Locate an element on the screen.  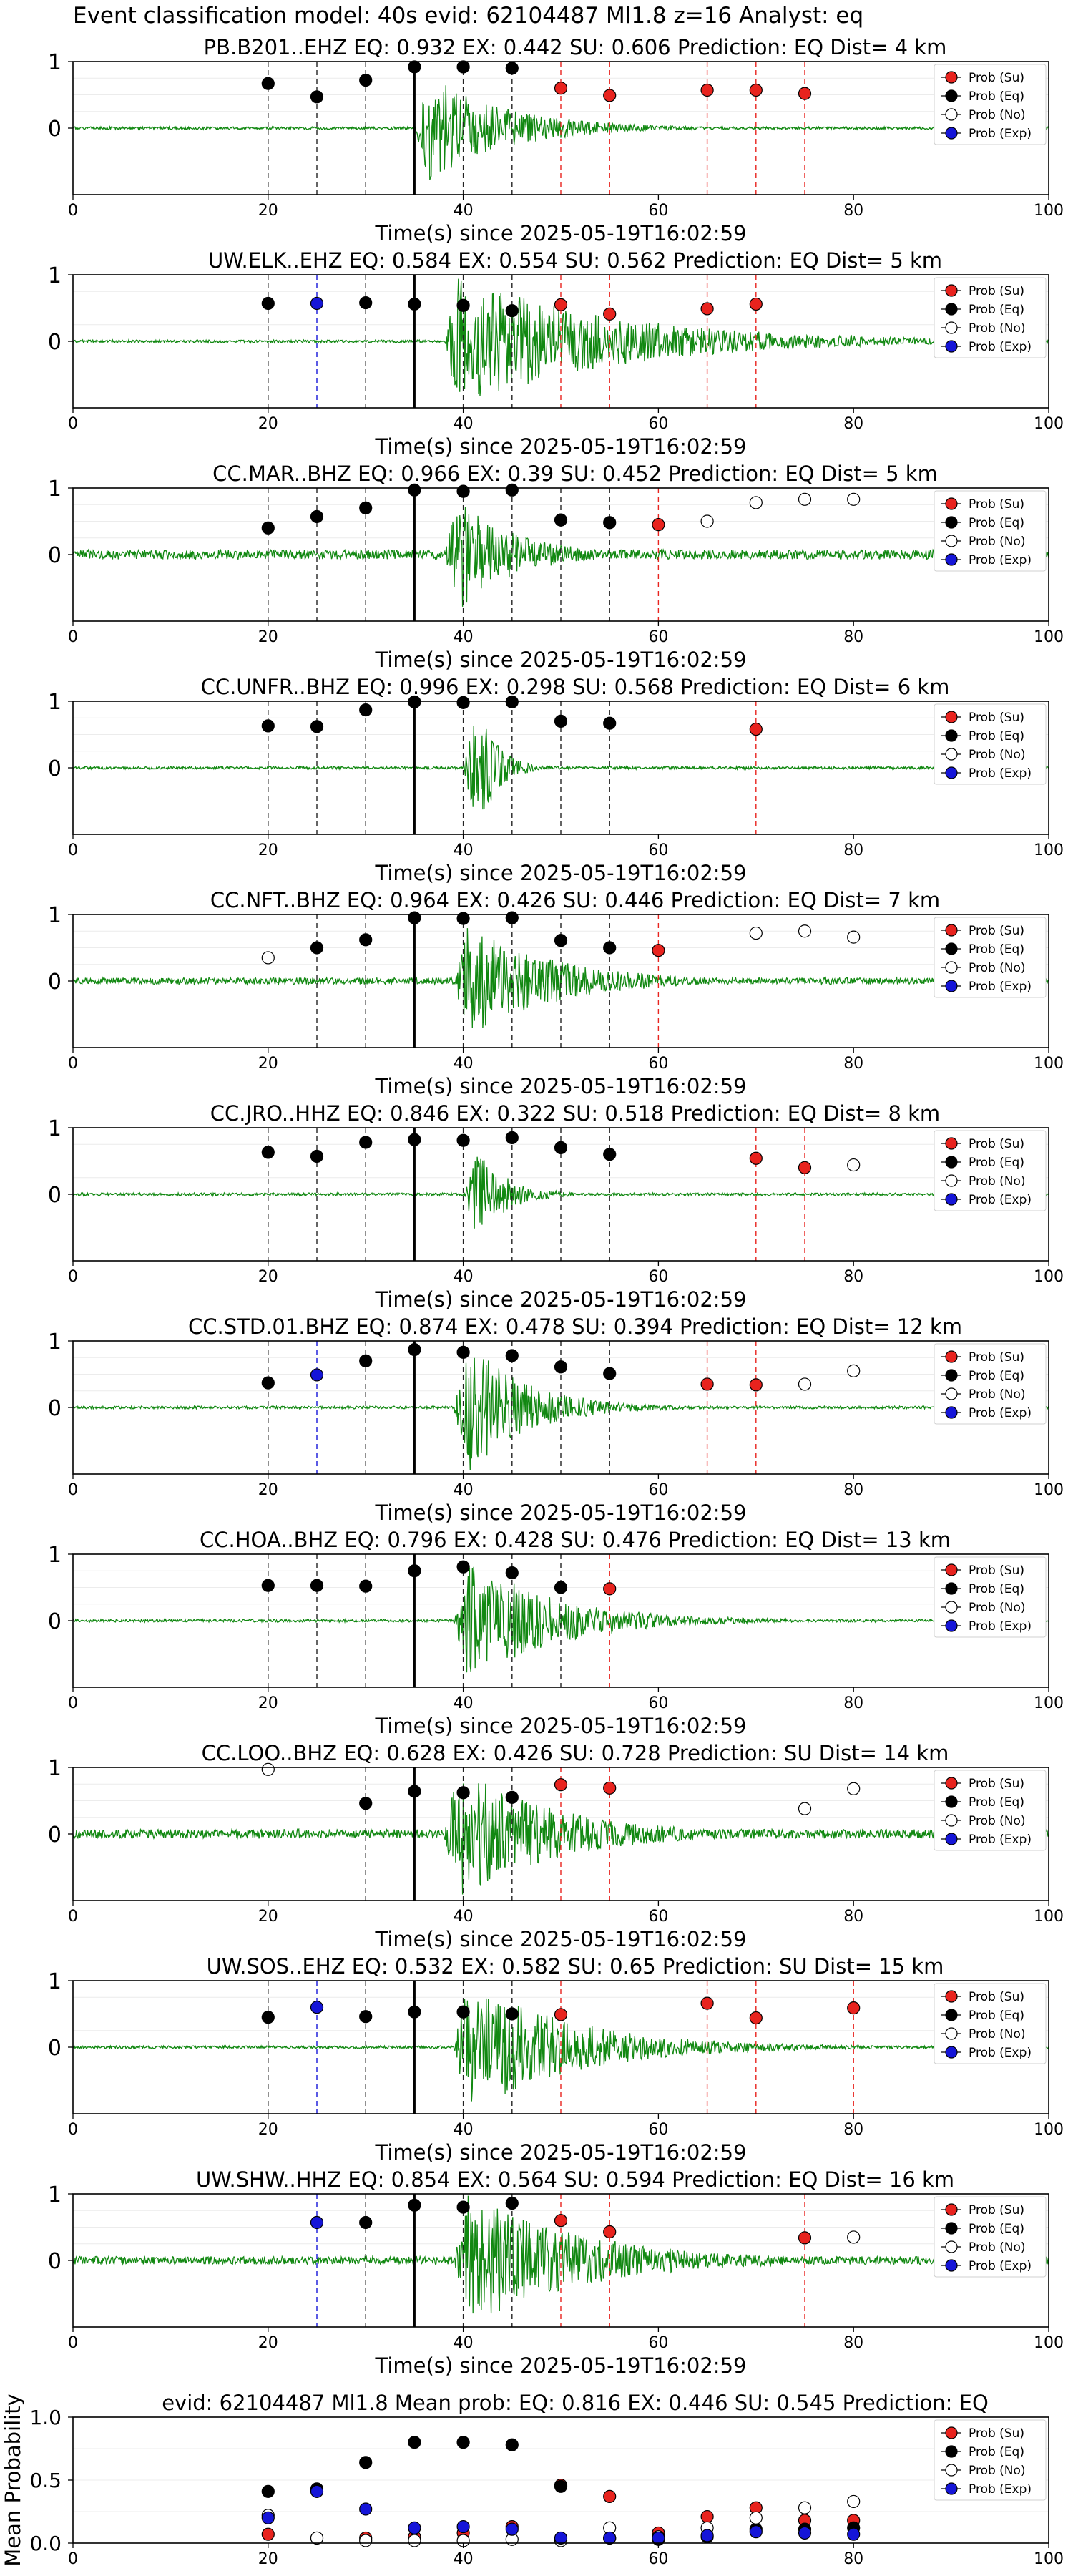
legend-marker-eq is located at coordinates (952, 2015).